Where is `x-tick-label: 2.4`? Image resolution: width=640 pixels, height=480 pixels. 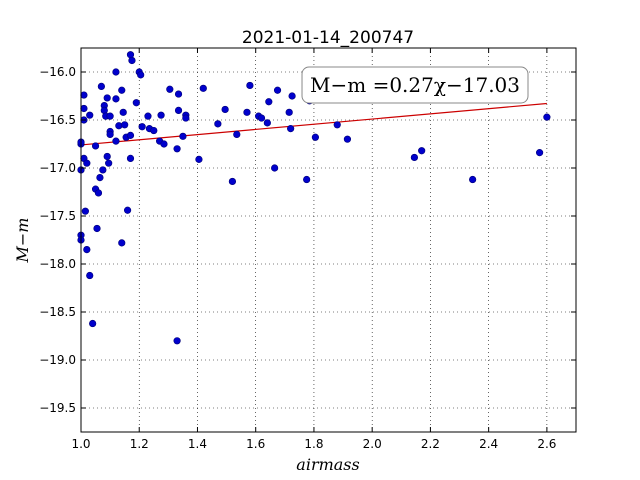 x-tick-label: 2.4 is located at coordinates (488, 444).